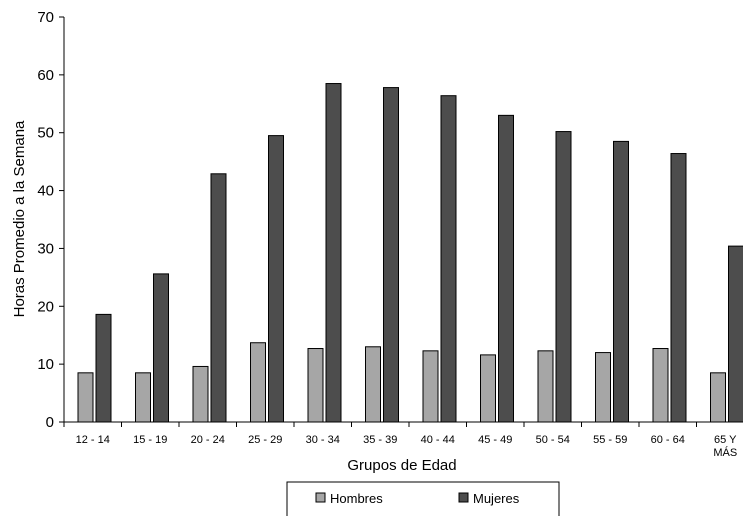 This screenshot has height=516, width=743. What do you see at coordinates (401, 465) in the screenshot?
I see `x-axis-title: Grupos de Edad` at bounding box center [401, 465].